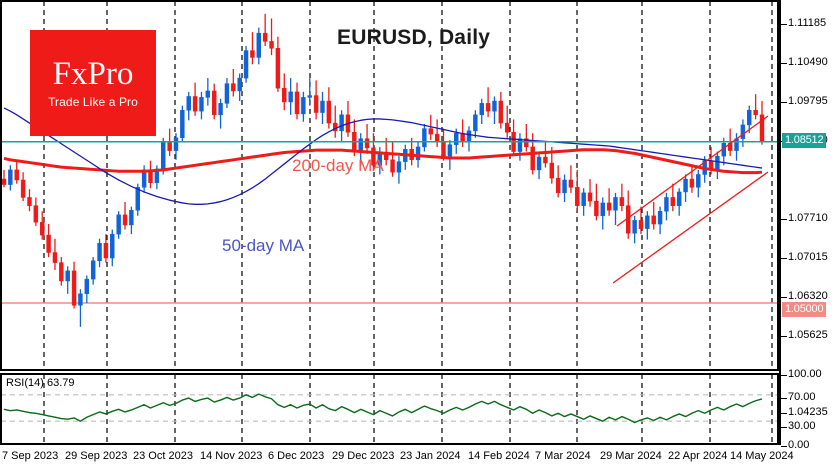 The height and width of the screenshot is (470, 835). Describe the element at coordinates (808, 412) in the screenshot. I see `price-axis-label: 1.04235` at that location.